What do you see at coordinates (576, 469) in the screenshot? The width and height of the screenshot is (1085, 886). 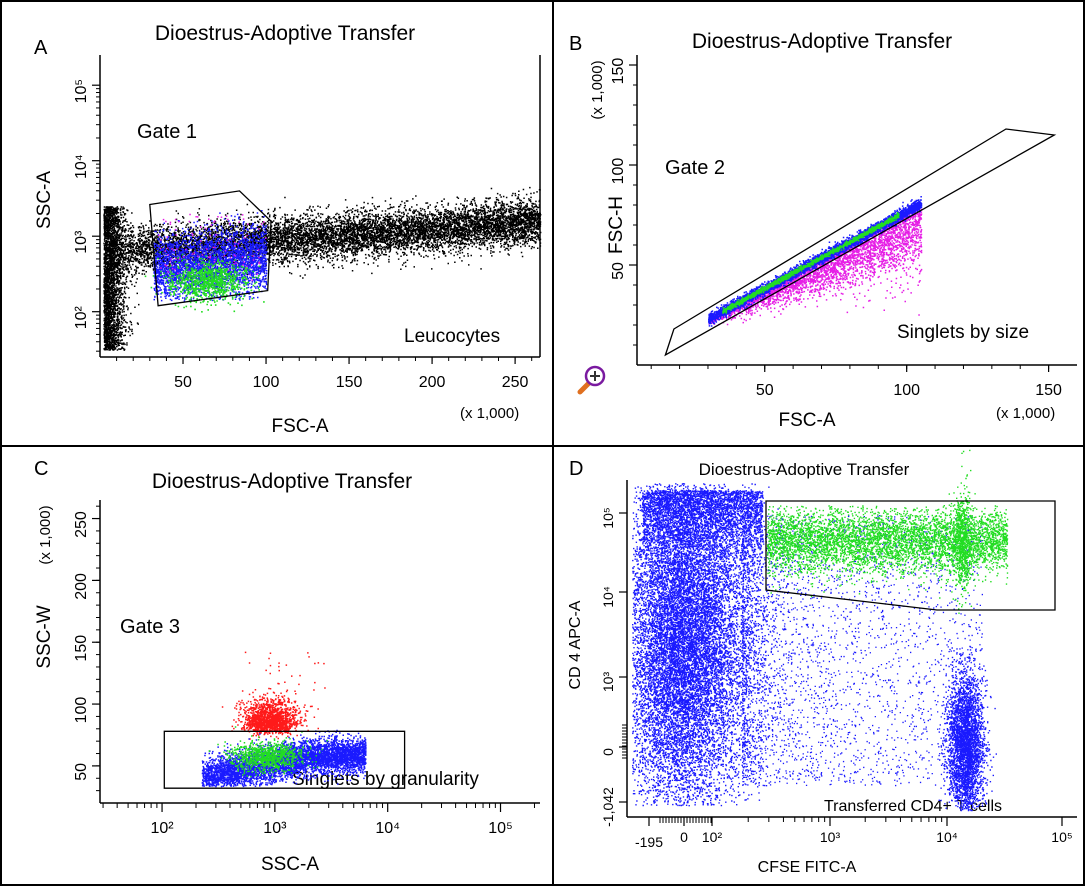 I see `panel-label-d: D` at bounding box center [576, 469].